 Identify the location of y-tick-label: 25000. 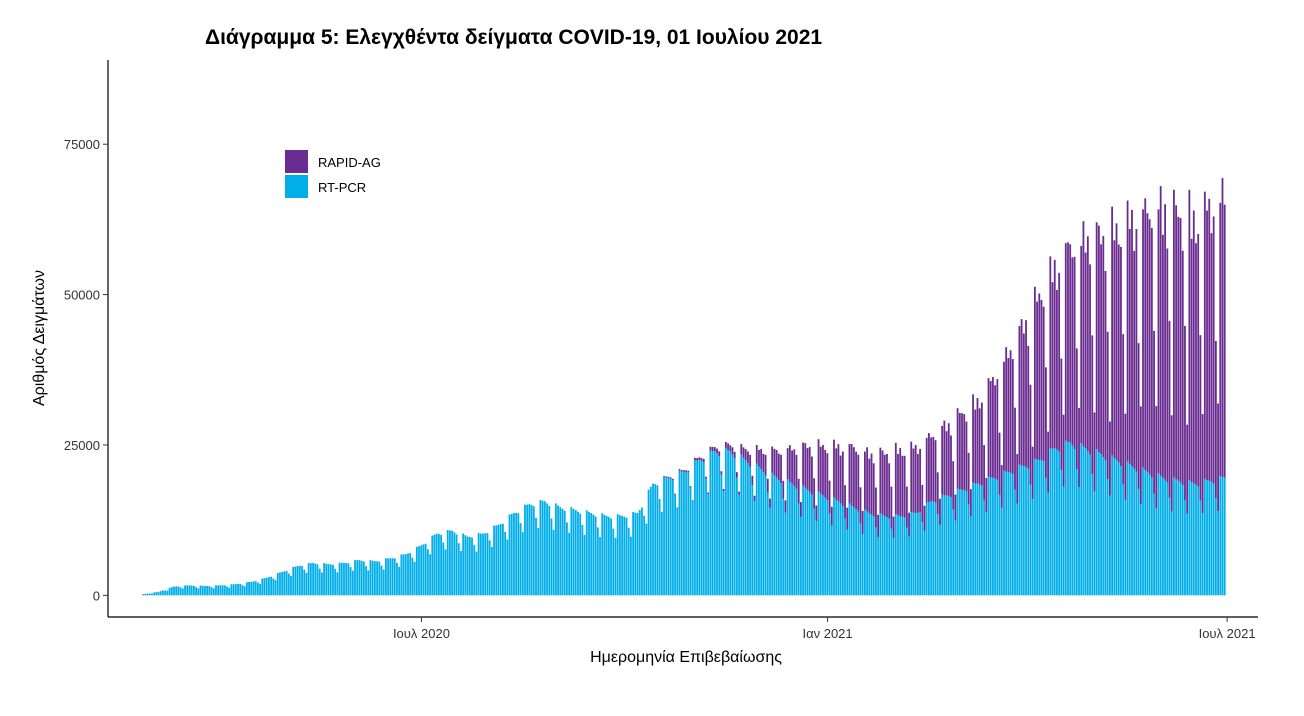
(82, 445).